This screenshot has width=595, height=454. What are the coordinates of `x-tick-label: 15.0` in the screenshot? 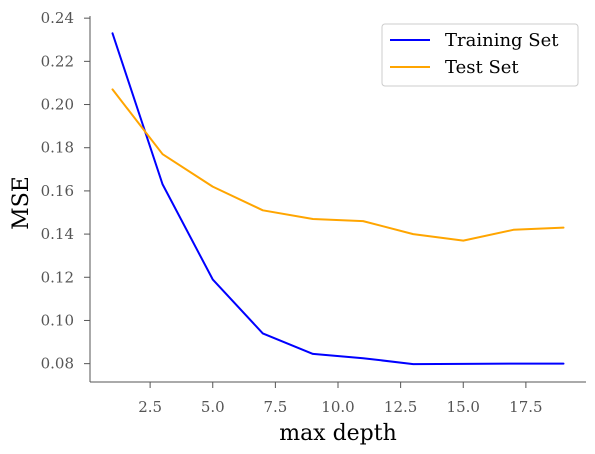 It's located at (463, 407).